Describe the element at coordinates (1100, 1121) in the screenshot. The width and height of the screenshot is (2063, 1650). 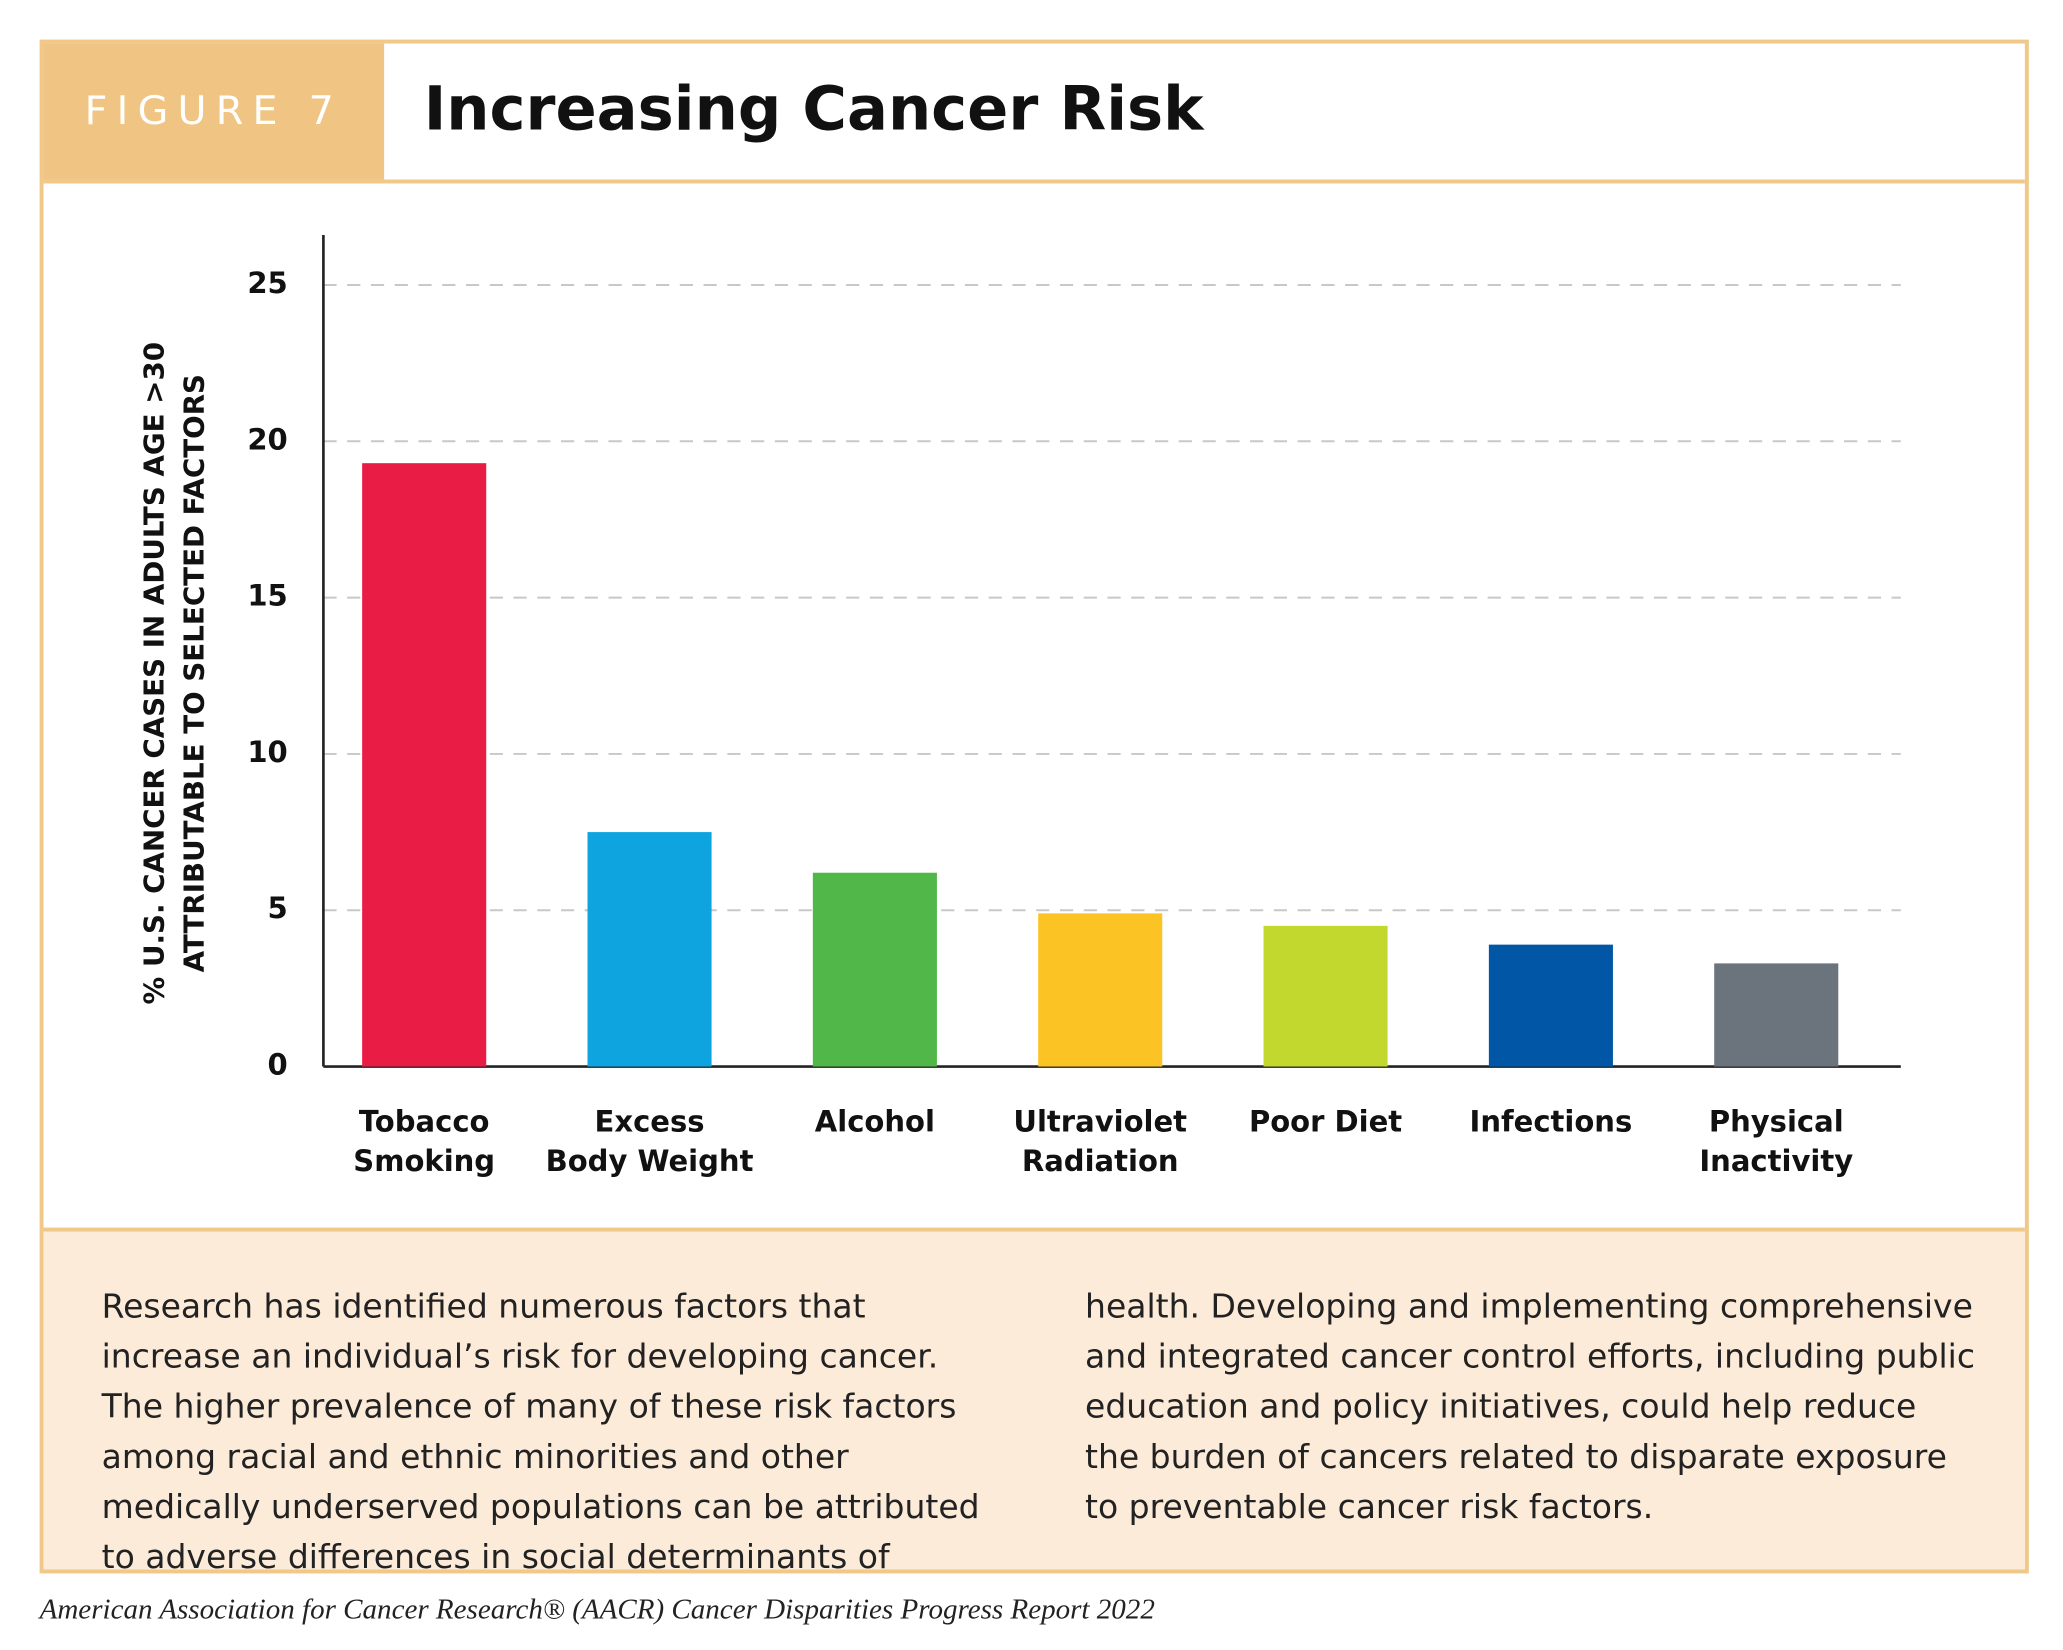
I see `x-tick-label: Ultraviolet` at that location.